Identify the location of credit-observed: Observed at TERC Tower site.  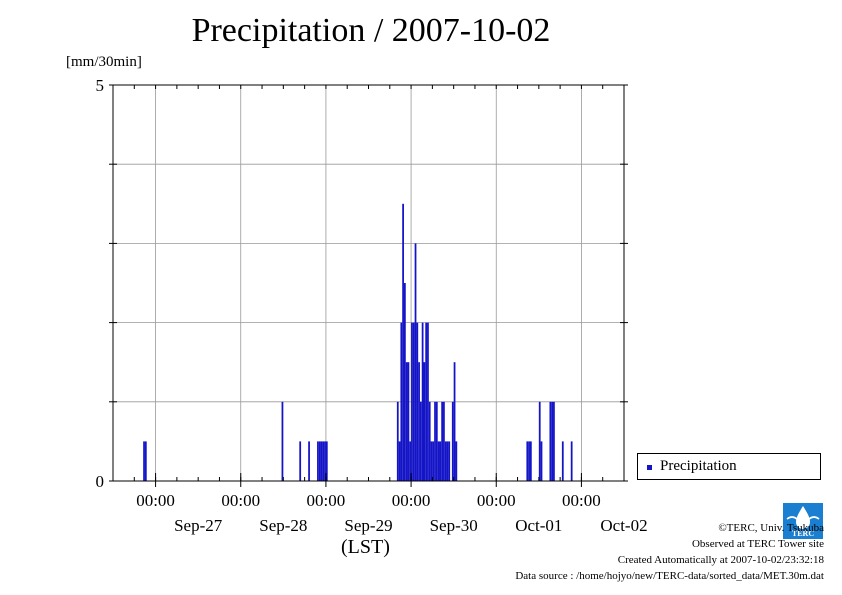
(757, 544).